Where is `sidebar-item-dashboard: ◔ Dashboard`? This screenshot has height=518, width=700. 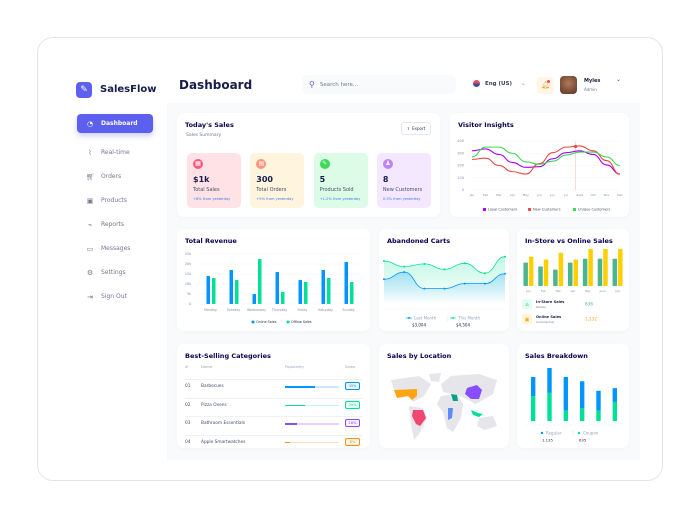 sidebar-item-dashboard: ◔ Dashboard is located at coordinates (115, 123).